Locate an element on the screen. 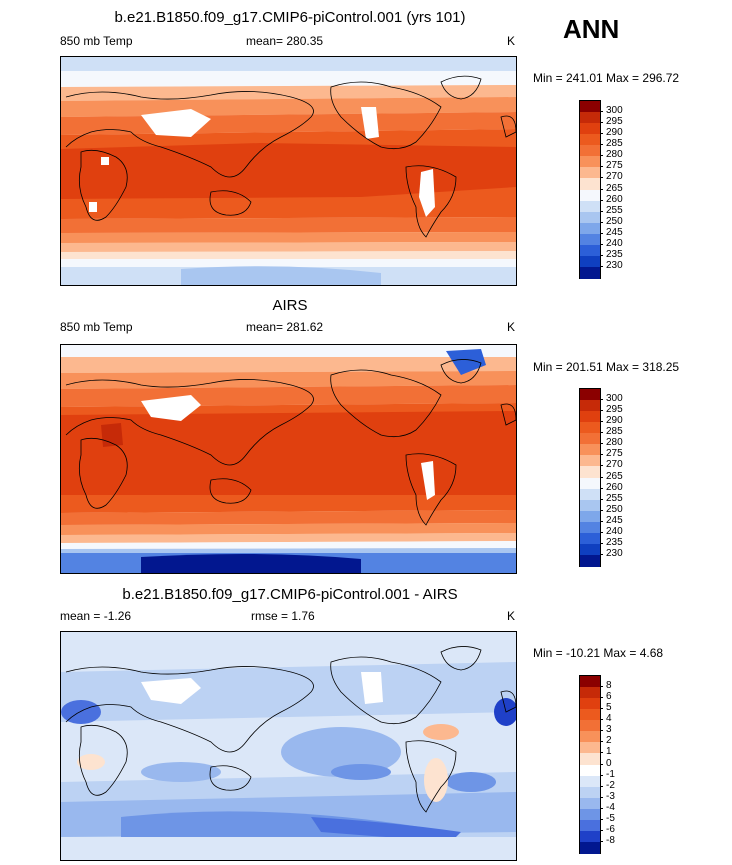 The image size is (732, 865). season-label: ANN is located at coordinates (591, 29).